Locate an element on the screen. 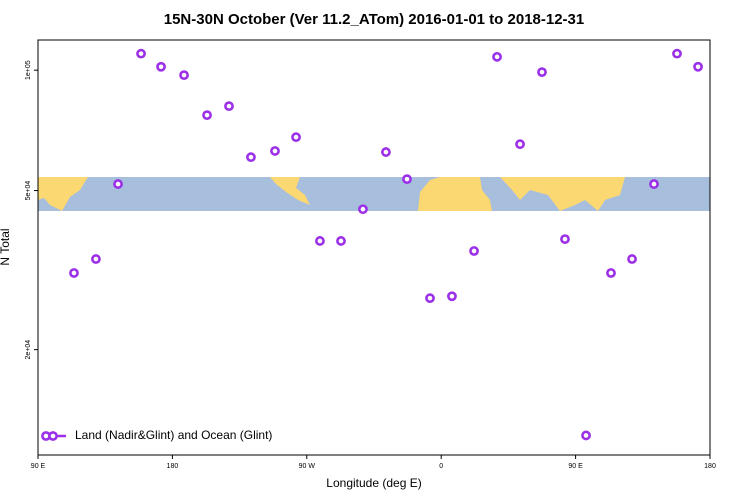 The image size is (750, 500). legend-label: Land (Nadir&Glint) and Ocean (Glint) is located at coordinates (173, 435).